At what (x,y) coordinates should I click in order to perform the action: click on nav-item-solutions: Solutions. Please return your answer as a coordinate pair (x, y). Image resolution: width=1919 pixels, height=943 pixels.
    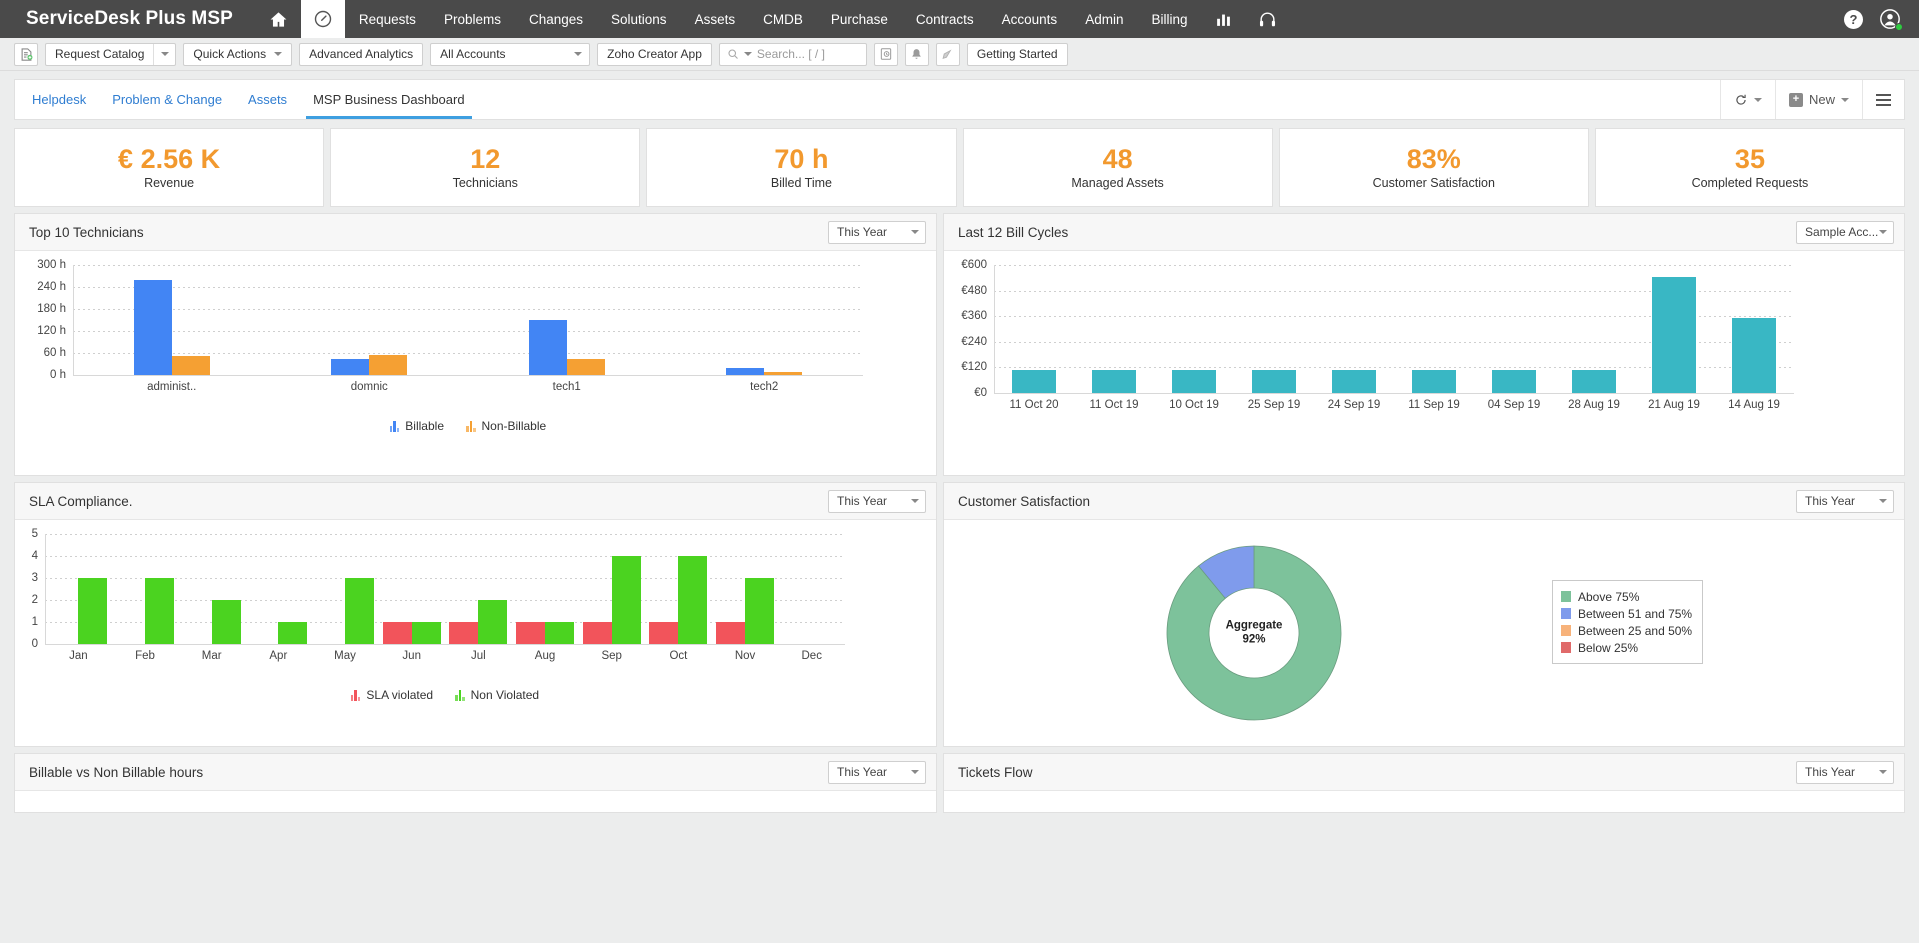
    Looking at the image, I should click on (639, 19).